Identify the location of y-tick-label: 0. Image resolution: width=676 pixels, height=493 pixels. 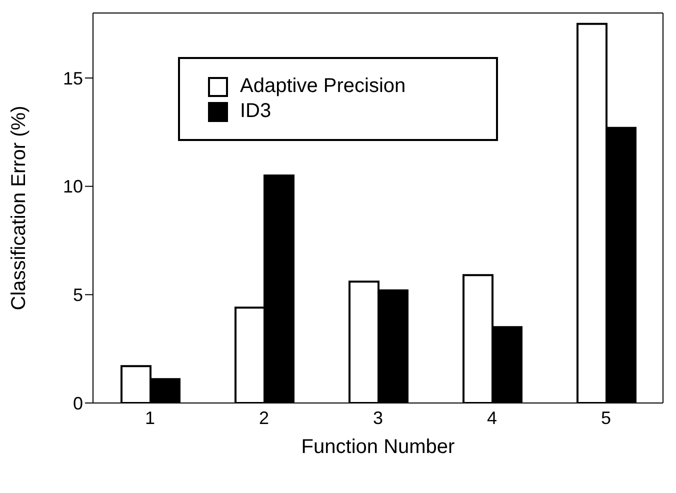
(77, 403).